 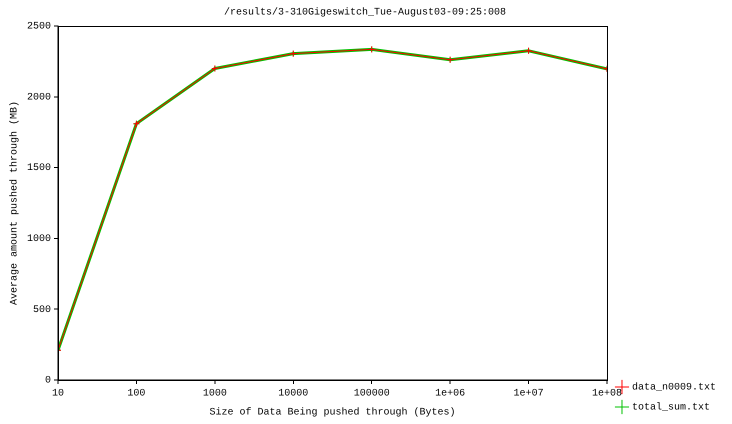 I want to click on x-tick-label: 100, so click(x=136, y=394).